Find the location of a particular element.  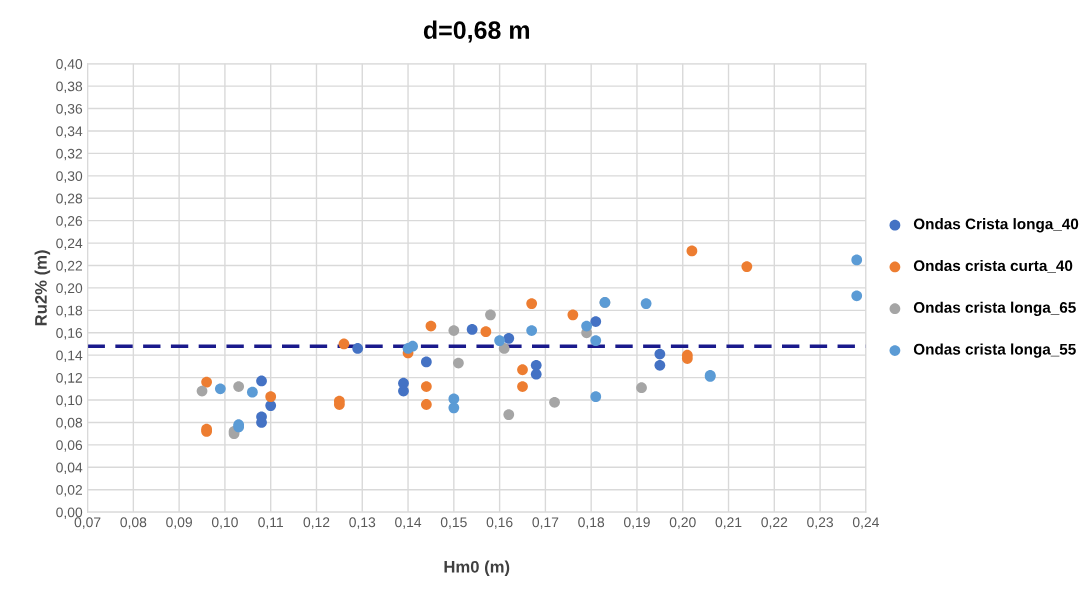

y-tick-label: 0,22 is located at coordinates (69, 266).